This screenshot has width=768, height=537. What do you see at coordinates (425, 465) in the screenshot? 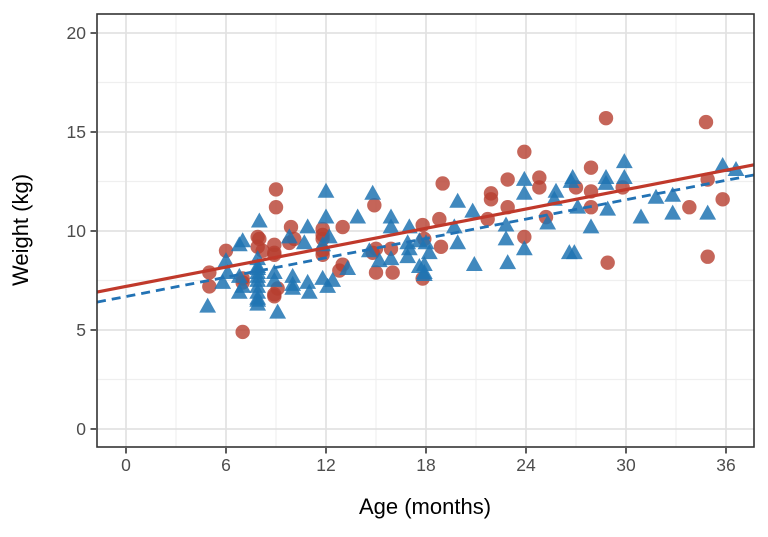
I see `x-tick-label: 18` at bounding box center [425, 465].